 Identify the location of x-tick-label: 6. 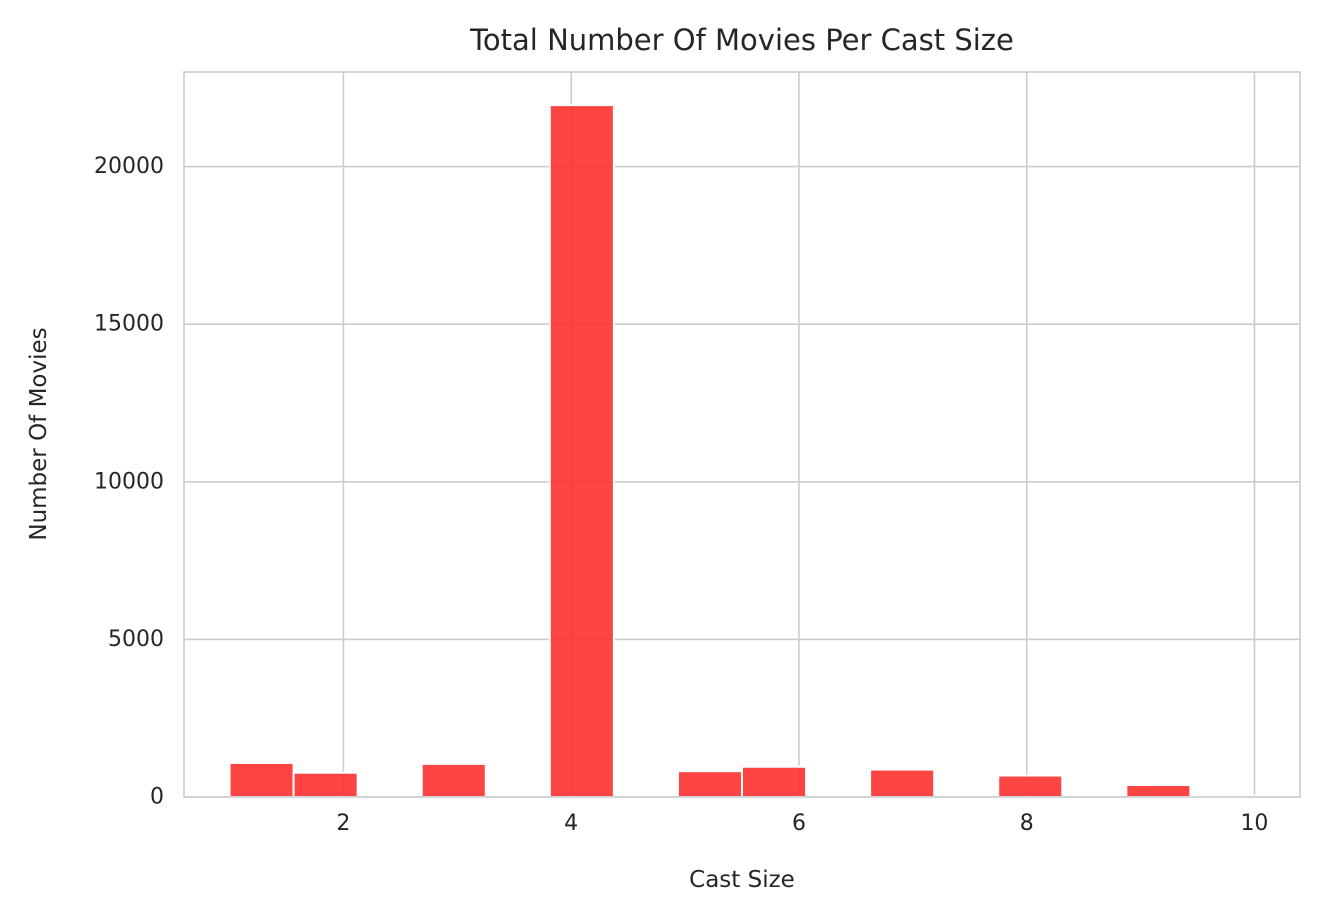
(799, 823).